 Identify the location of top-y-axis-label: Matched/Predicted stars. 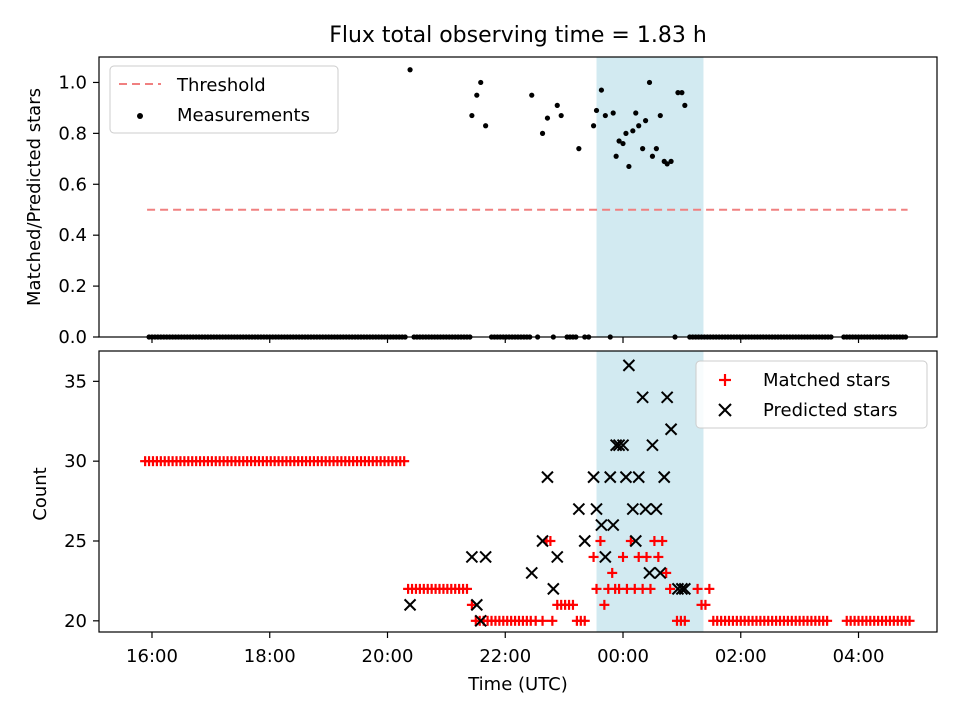
(34, 197).